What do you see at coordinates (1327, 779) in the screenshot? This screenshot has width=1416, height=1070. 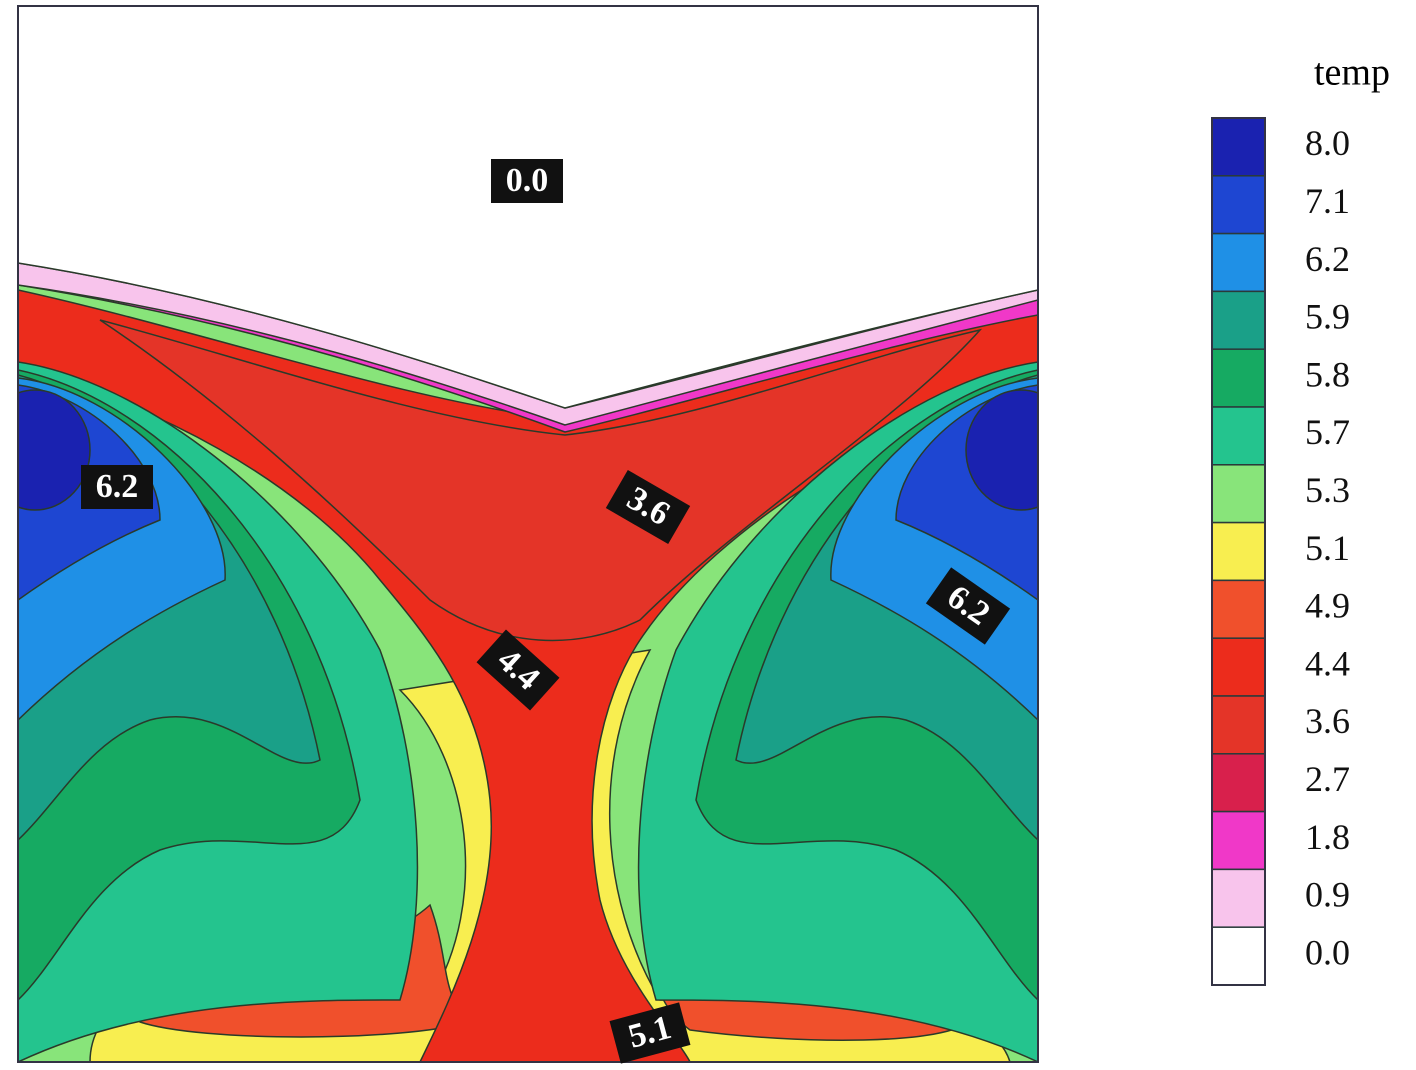 I see `colorbar-tick-label: 2.7` at bounding box center [1327, 779].